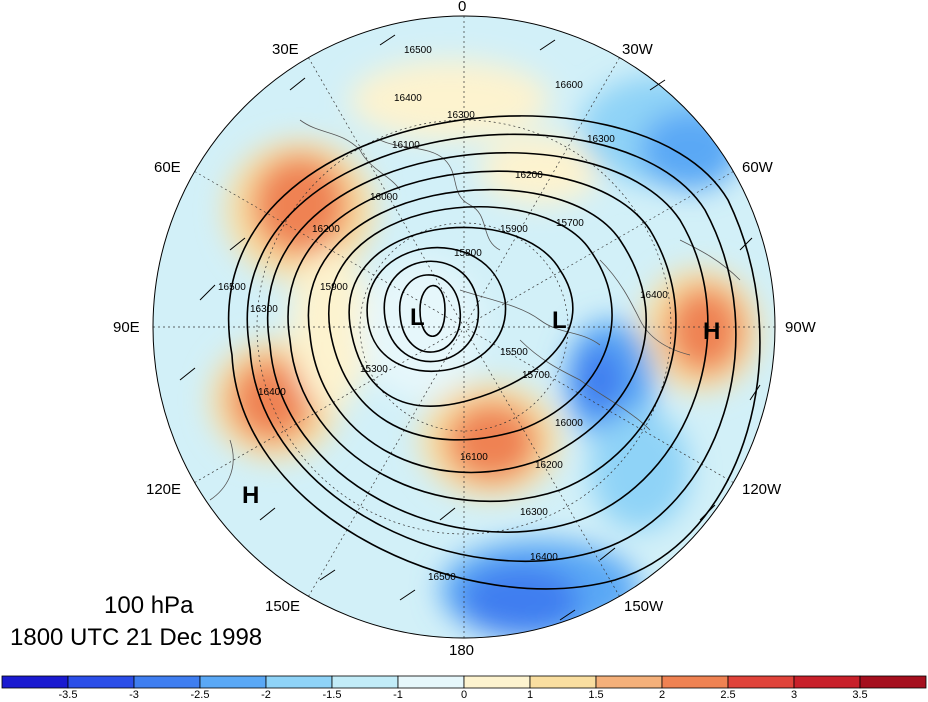 Image resolution: width=928 pixels, height=702 pixels. Describe the element at coordinates (332, 695) in the screenshot. I see `colorbar-tick-label: -1.5` at that location.